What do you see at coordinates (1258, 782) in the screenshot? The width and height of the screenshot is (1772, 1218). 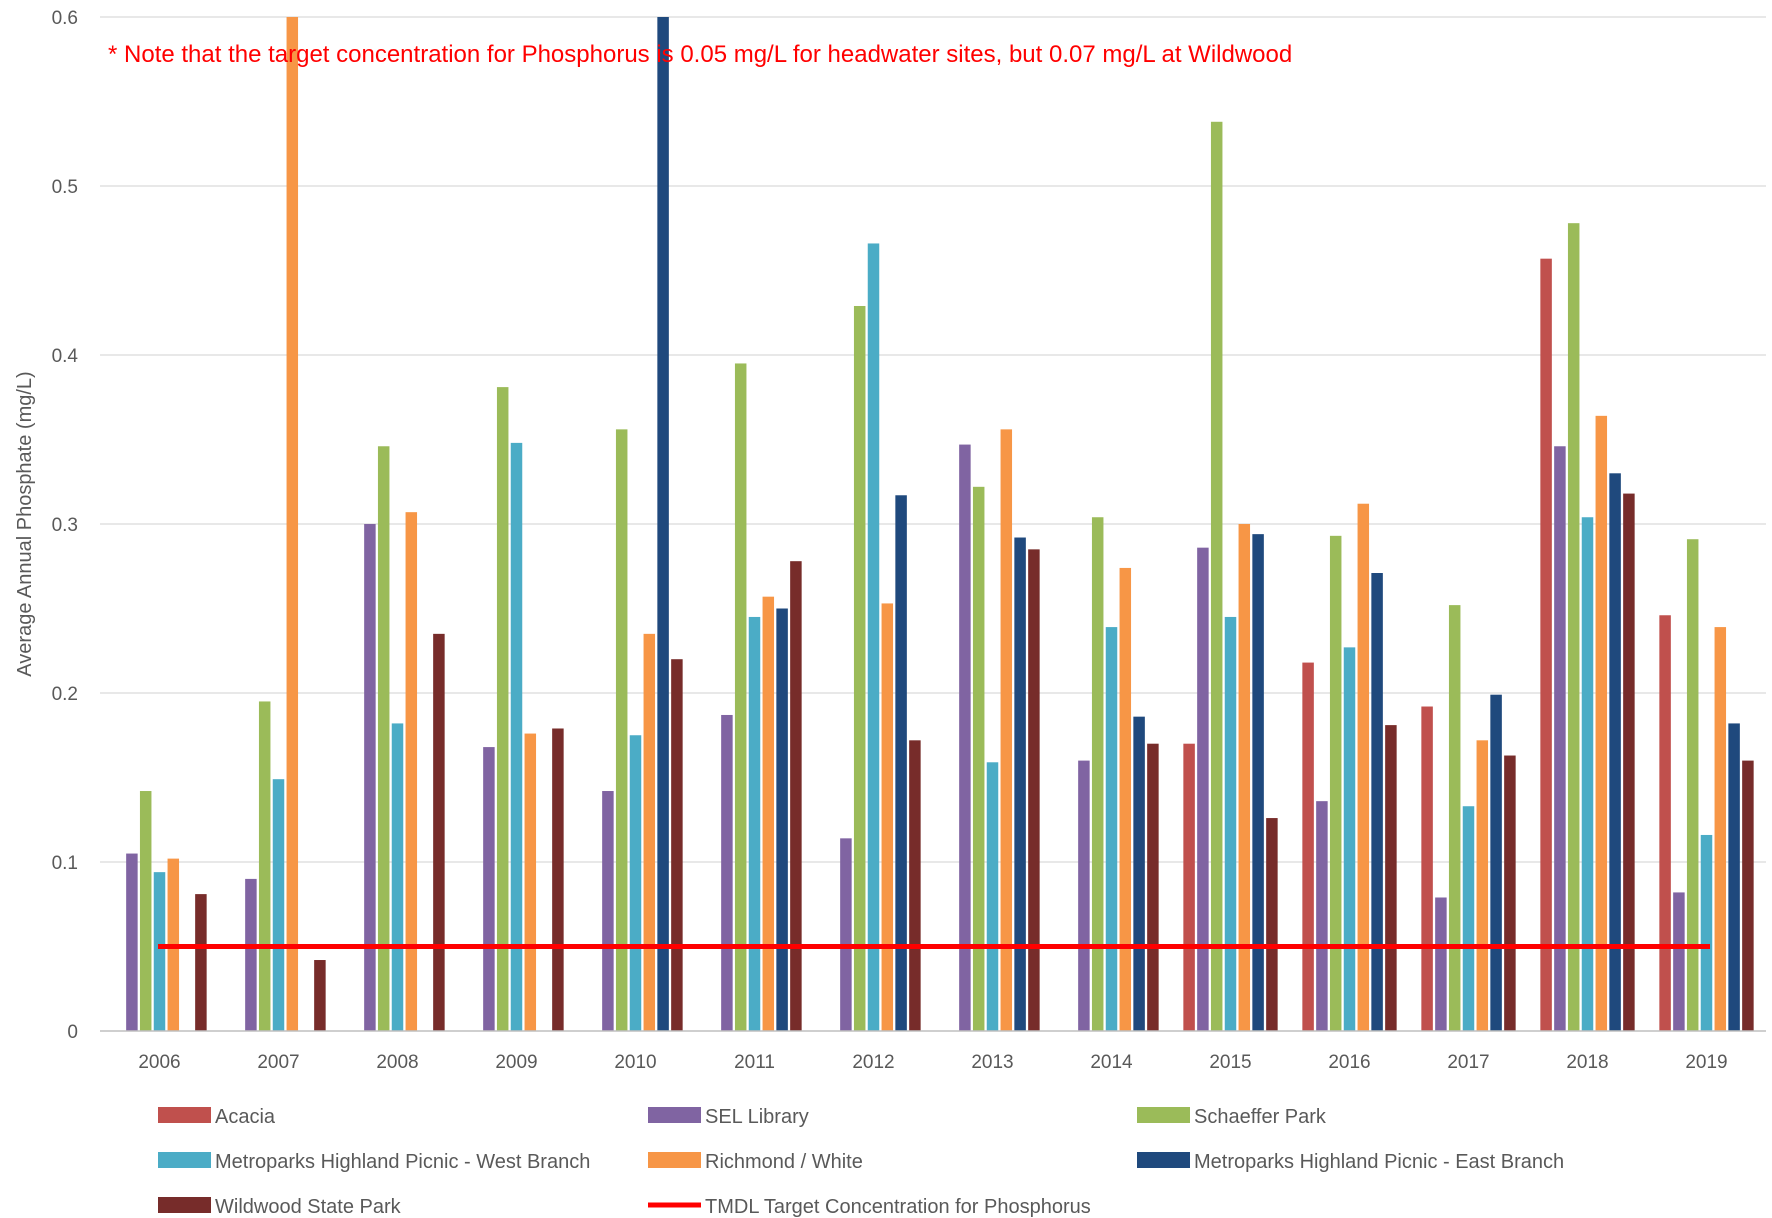 I see `bar-metroparks-highland-picnic-east-branch-2015` at bounding box center [1258, 782].